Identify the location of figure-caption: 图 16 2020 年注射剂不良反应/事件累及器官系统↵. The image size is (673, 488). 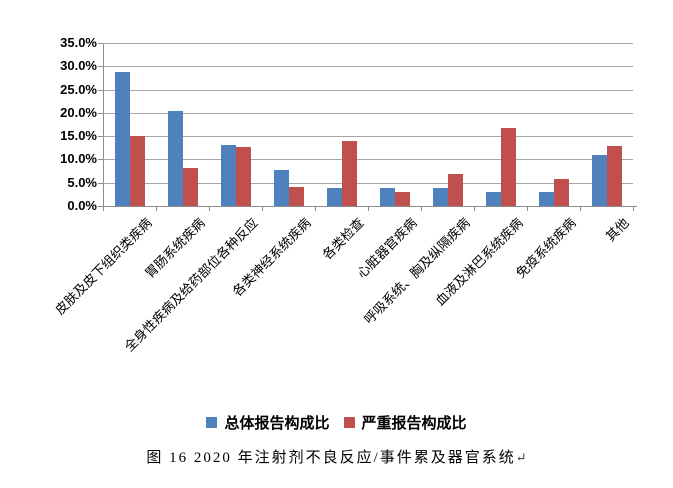
(336, 456).